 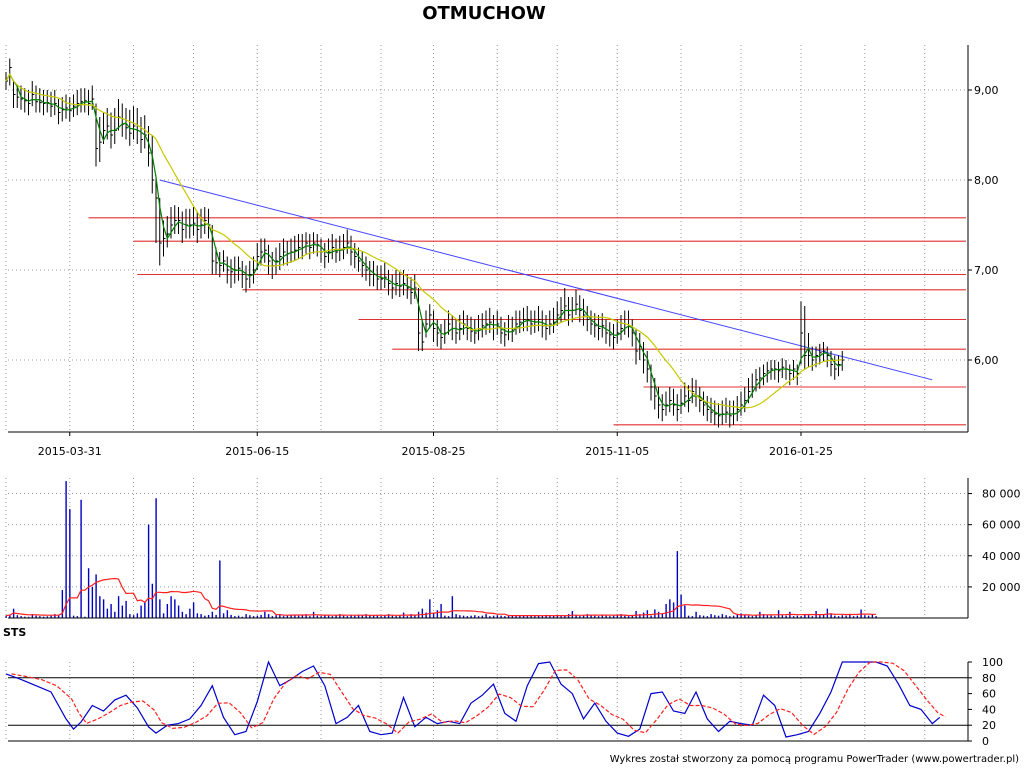 I want to click on sts-grid, so click(x=486, y=701).